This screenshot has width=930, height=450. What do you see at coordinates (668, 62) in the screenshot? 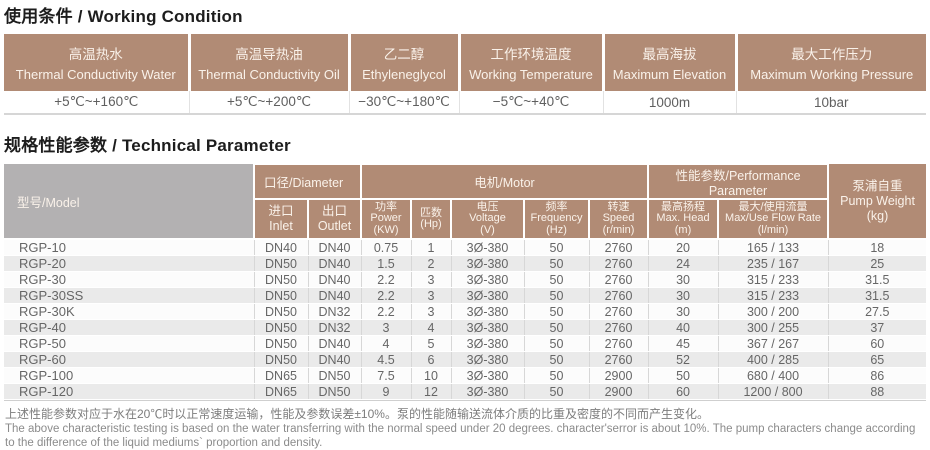
I see `col-header-max-elevation: 最高海拔 Maximum Elevation` at bounding box center [668, 62].